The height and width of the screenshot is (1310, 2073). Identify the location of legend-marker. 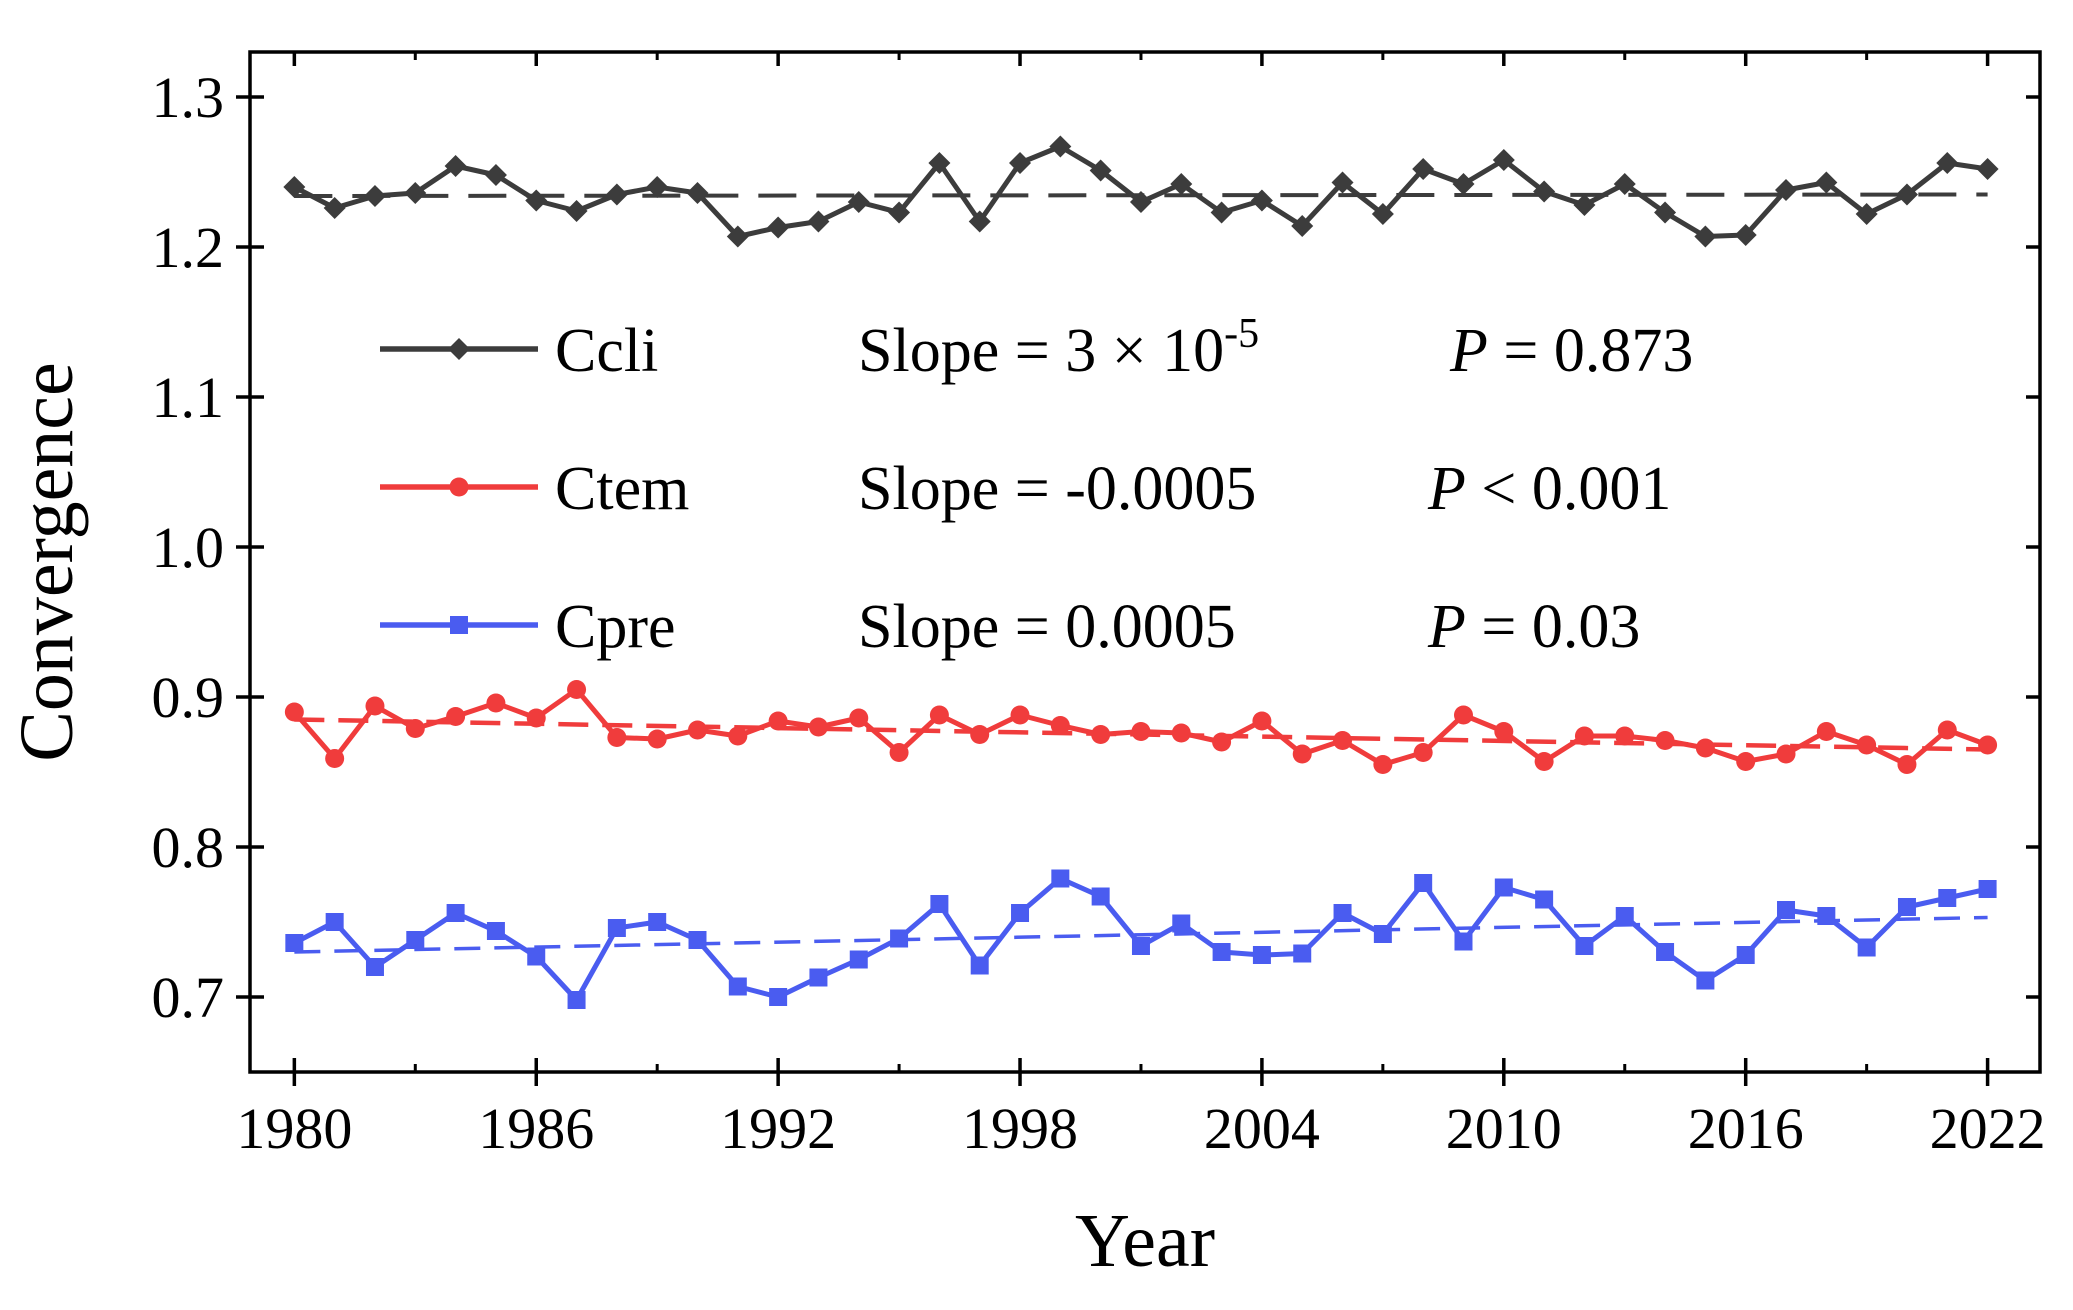
(459, 625).